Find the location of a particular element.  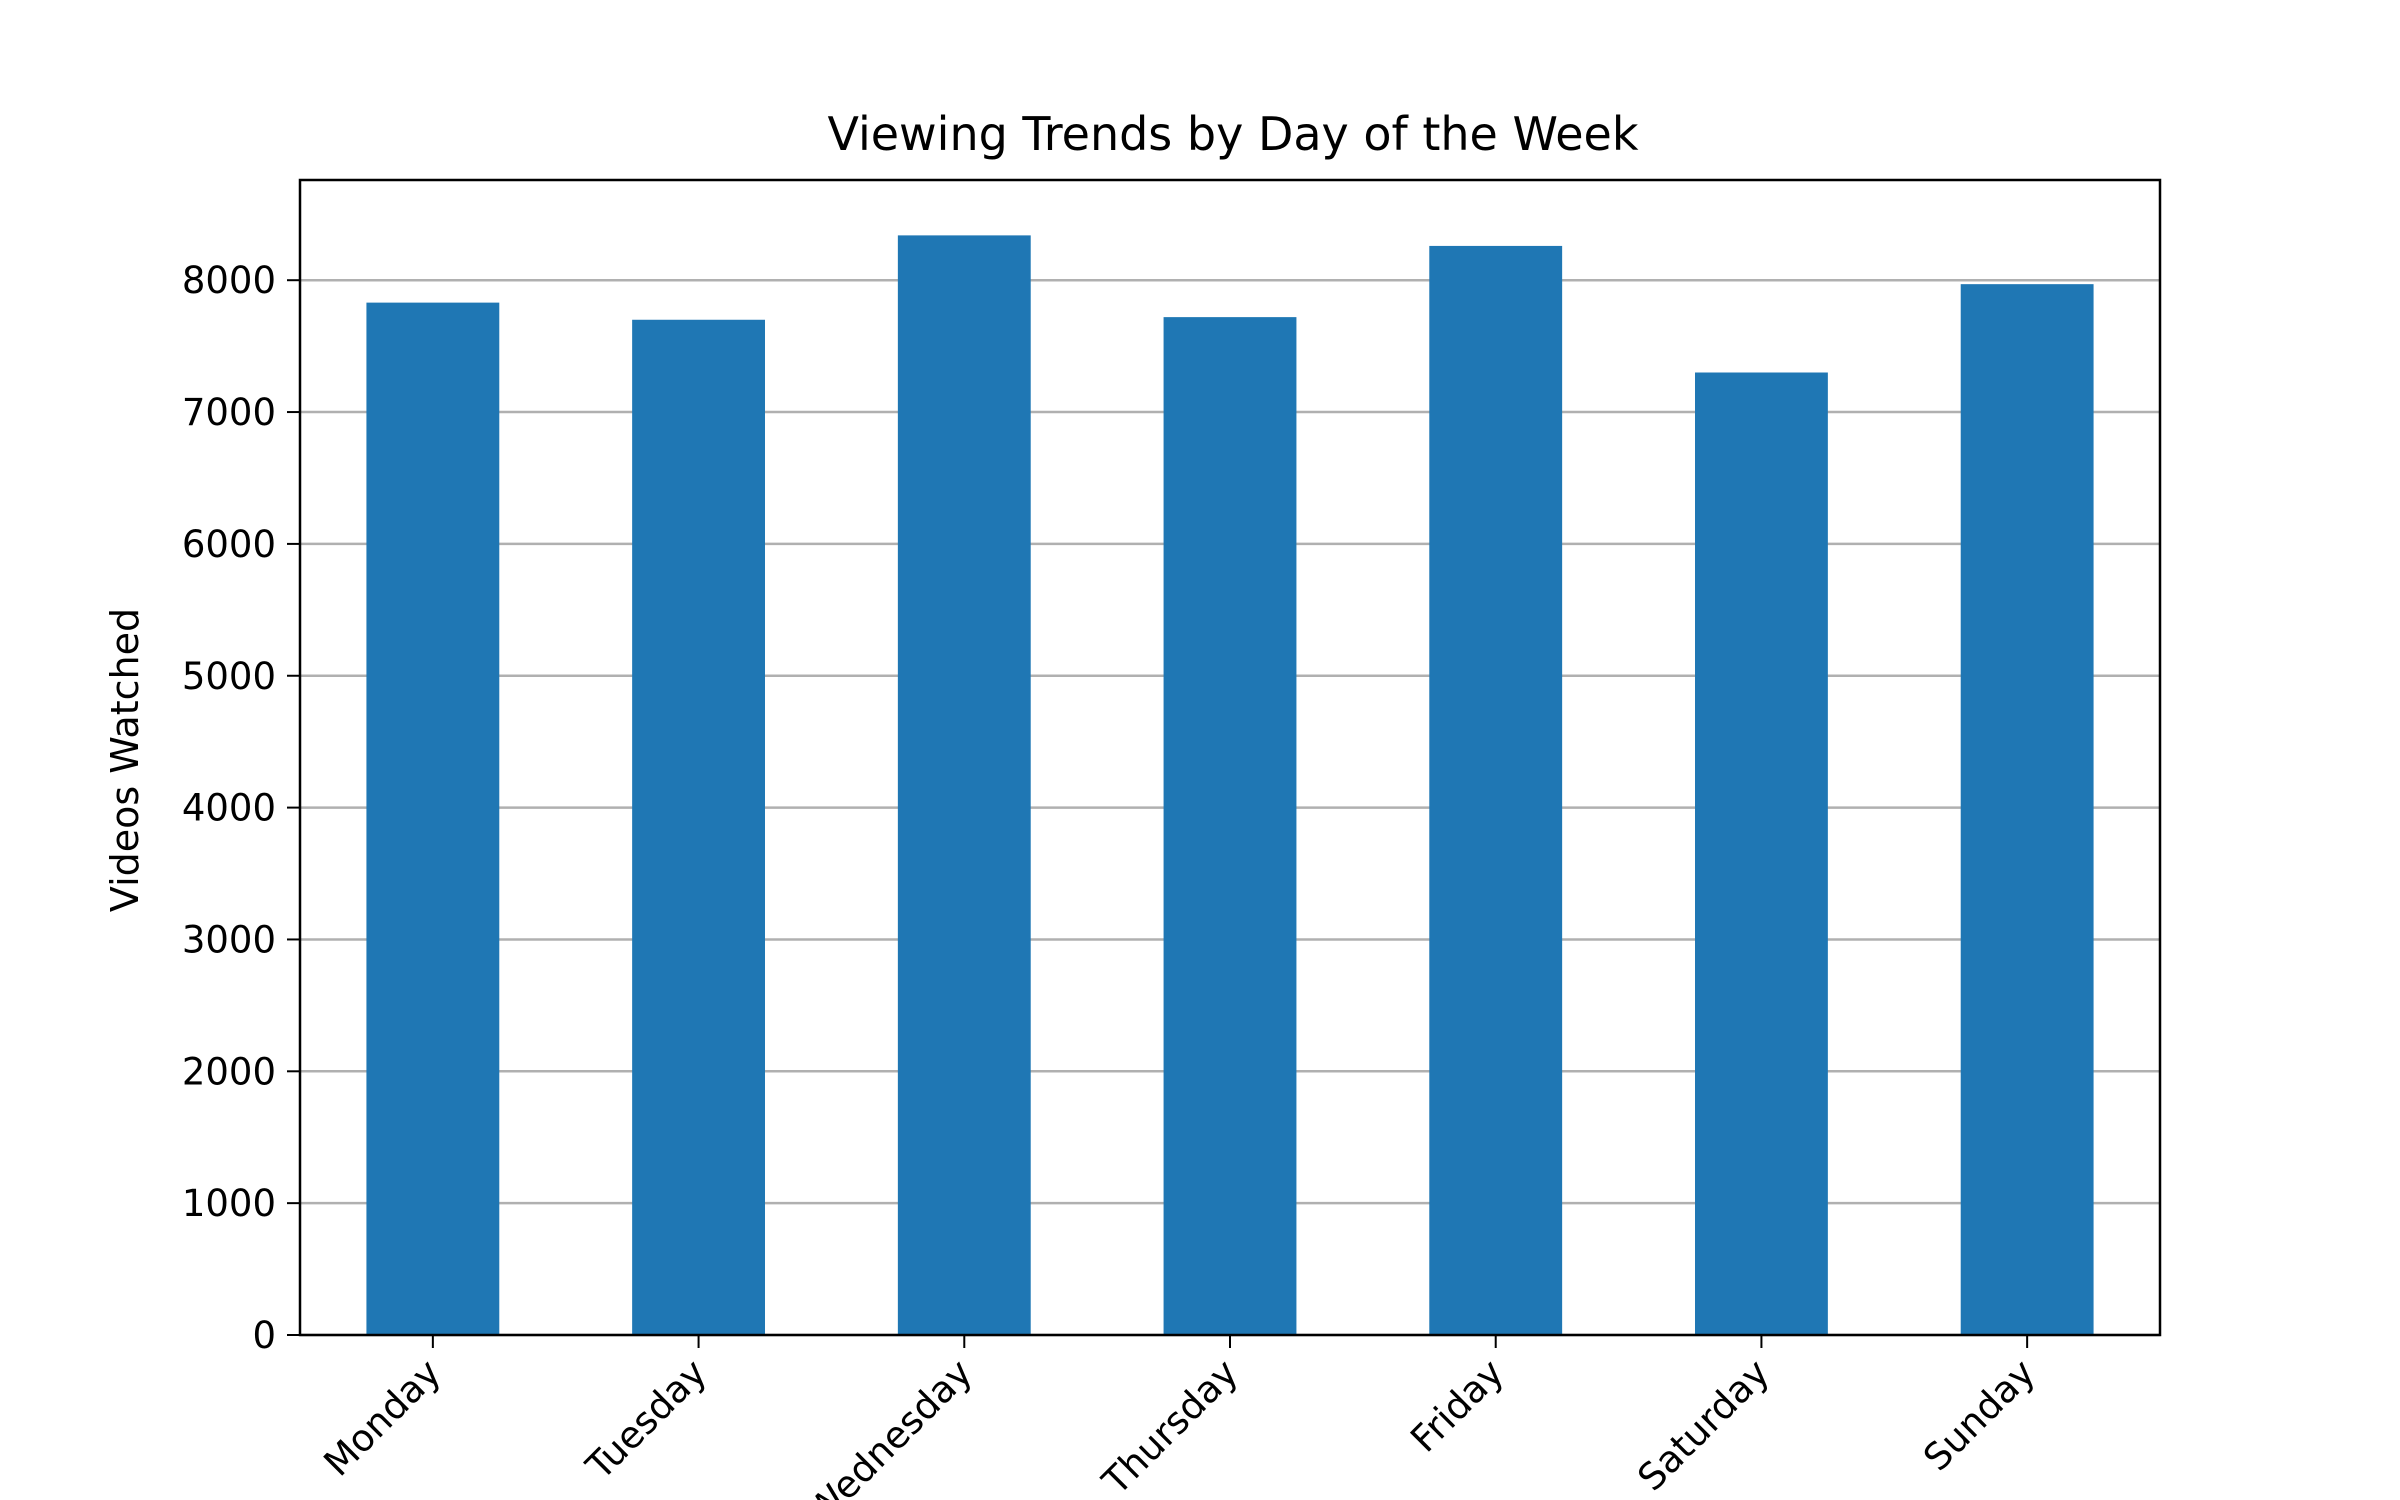

bar-thursday is located at coordinates (1230, 826).